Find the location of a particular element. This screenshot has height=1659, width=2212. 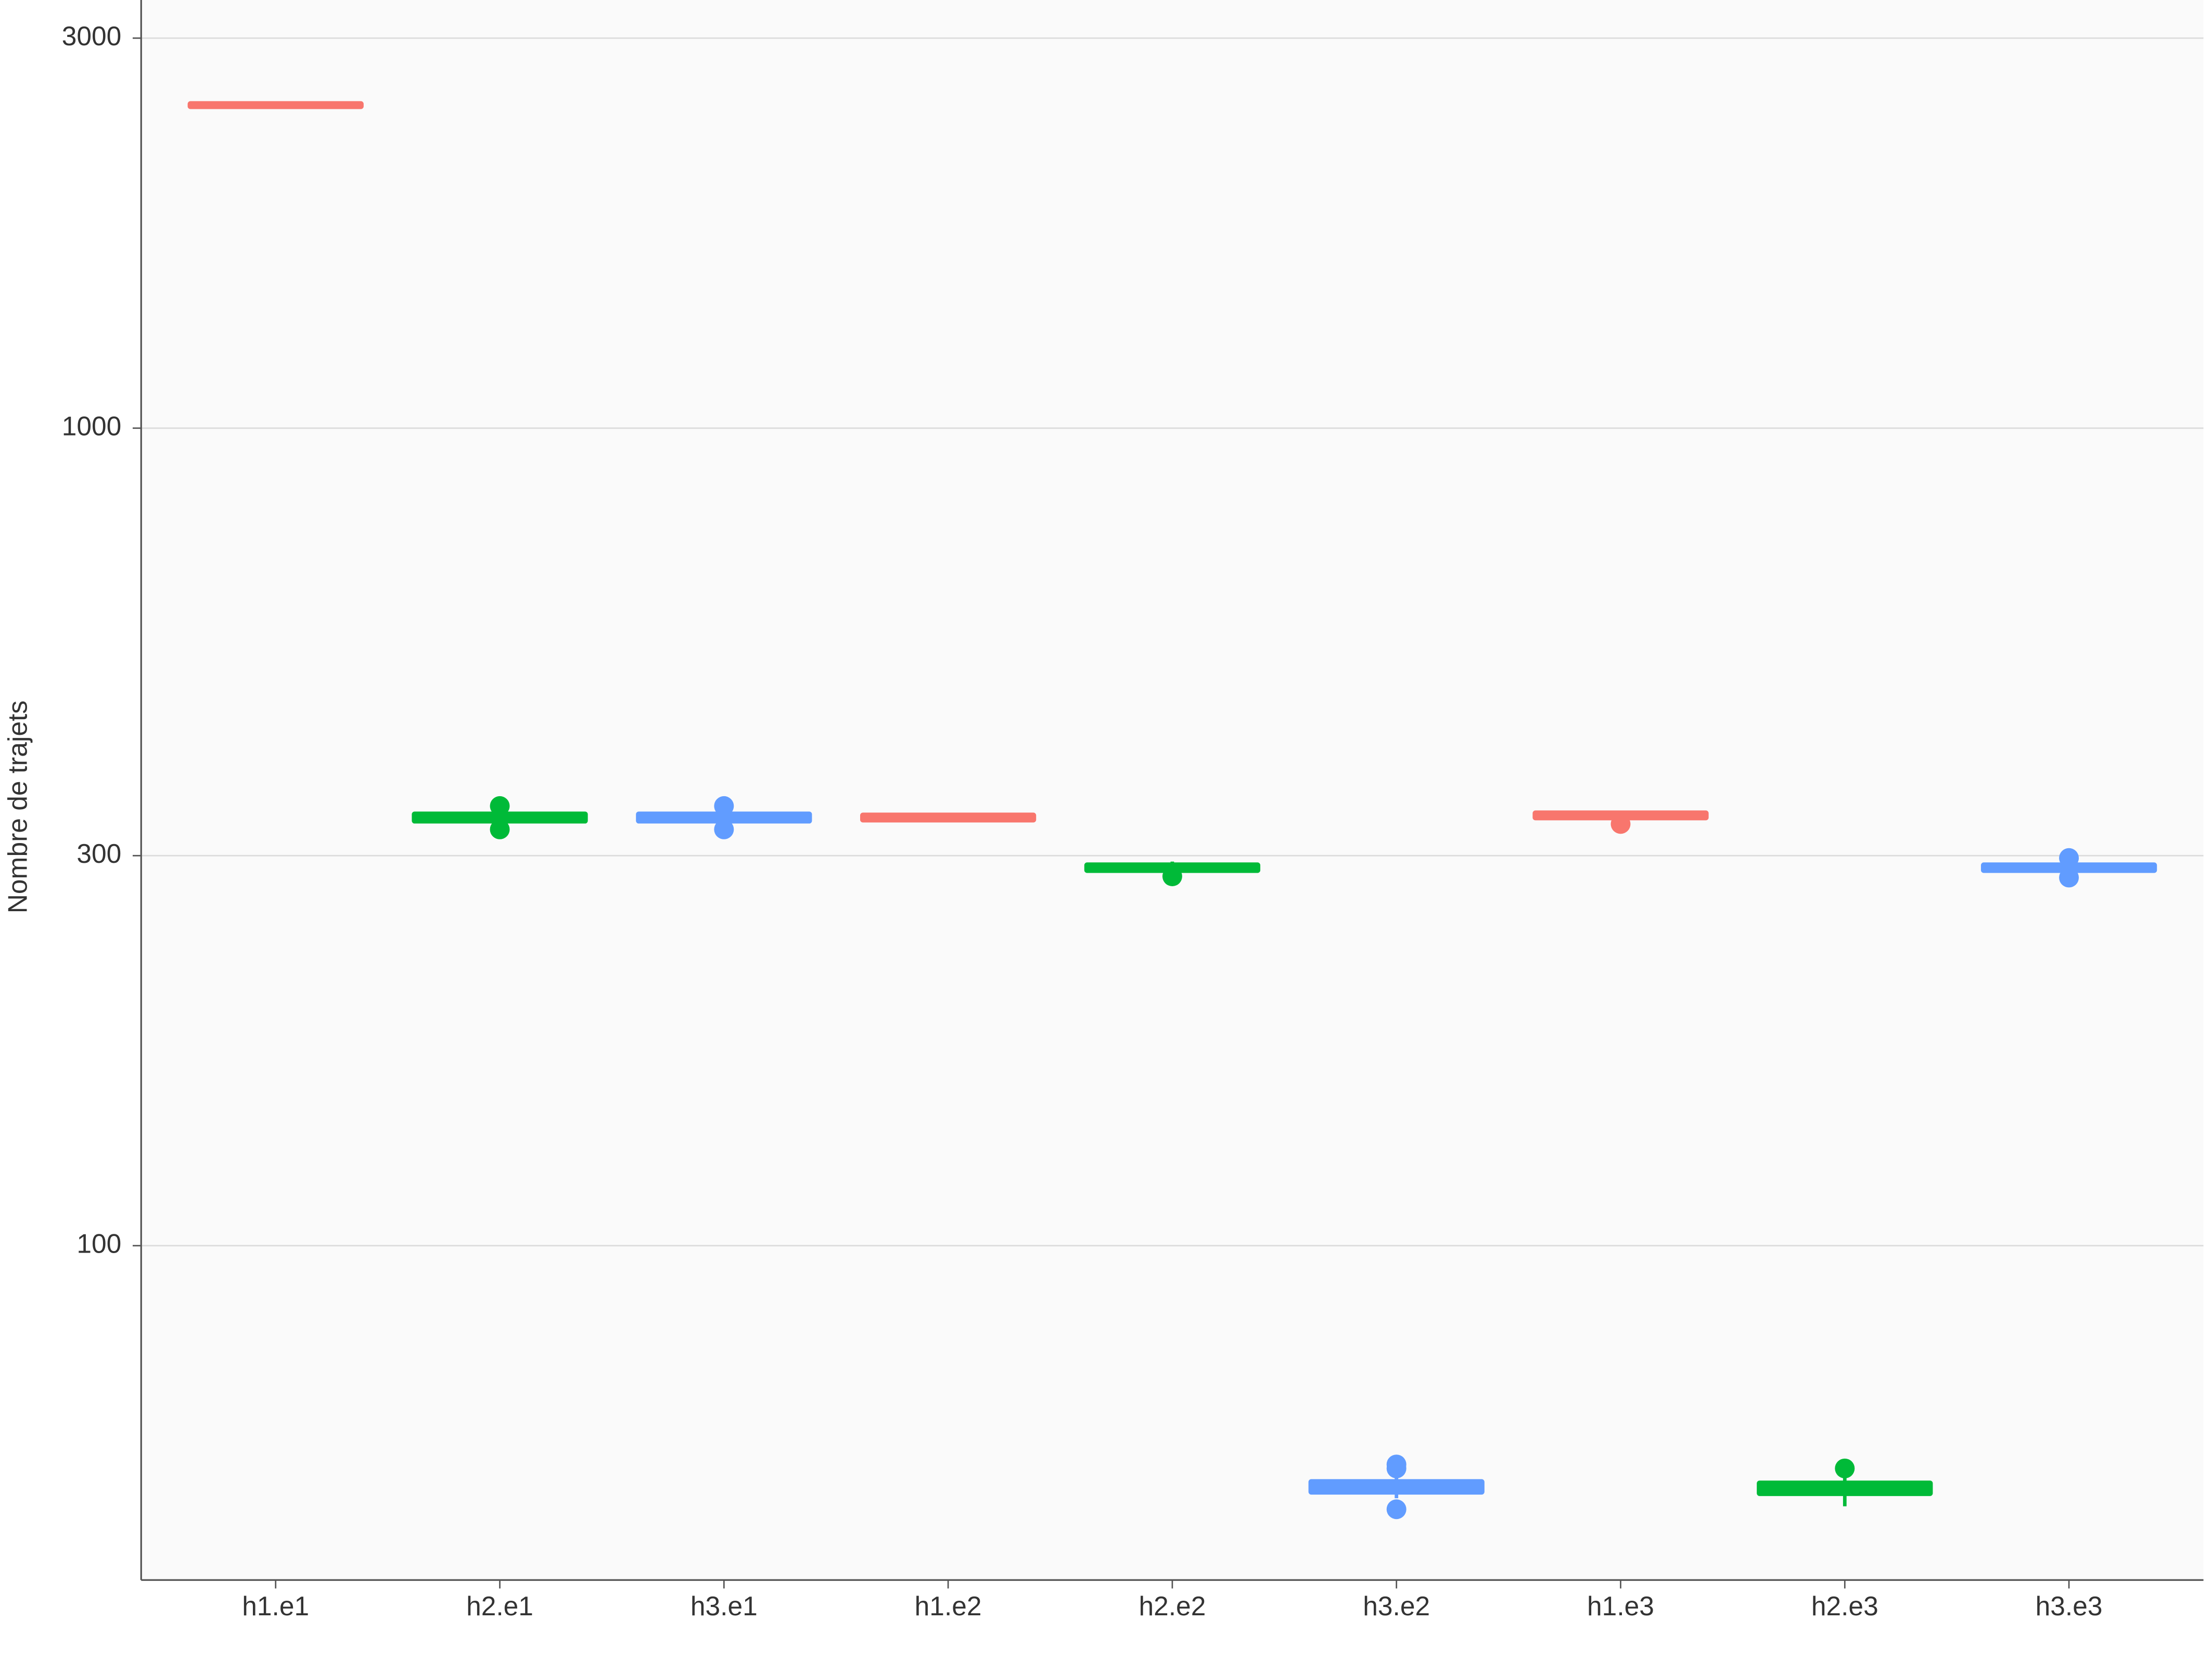

x-tick-label: h2.e1 is located at coordinates (499, 1606).